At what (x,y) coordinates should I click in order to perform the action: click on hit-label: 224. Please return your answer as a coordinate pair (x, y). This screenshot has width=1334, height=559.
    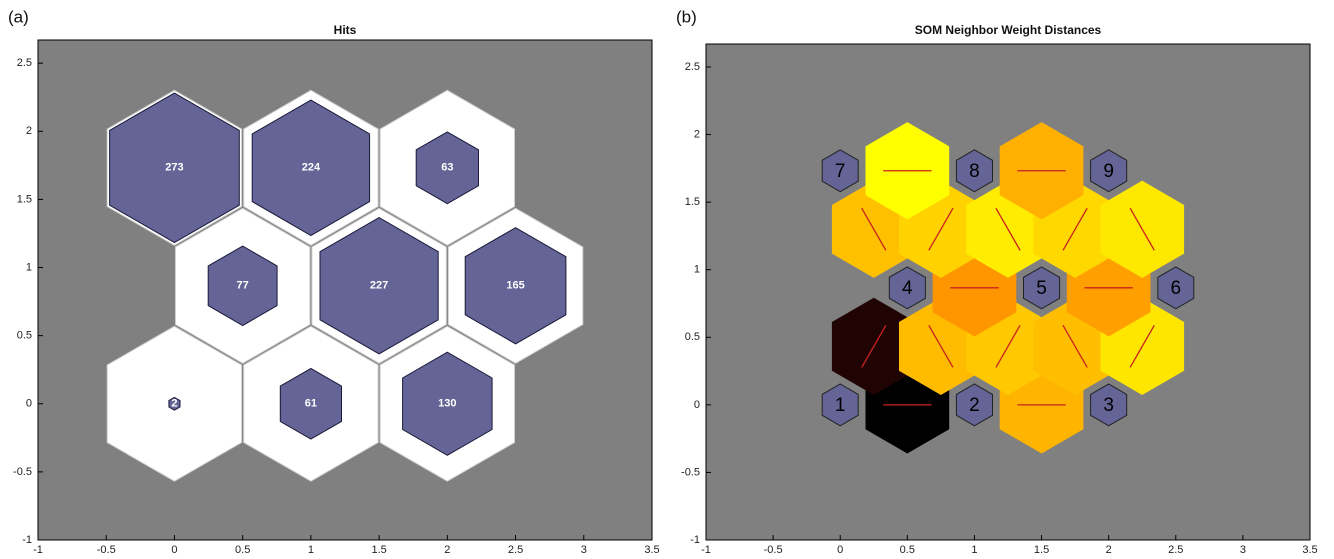
    Looking at the image, I should click on (311, 168).